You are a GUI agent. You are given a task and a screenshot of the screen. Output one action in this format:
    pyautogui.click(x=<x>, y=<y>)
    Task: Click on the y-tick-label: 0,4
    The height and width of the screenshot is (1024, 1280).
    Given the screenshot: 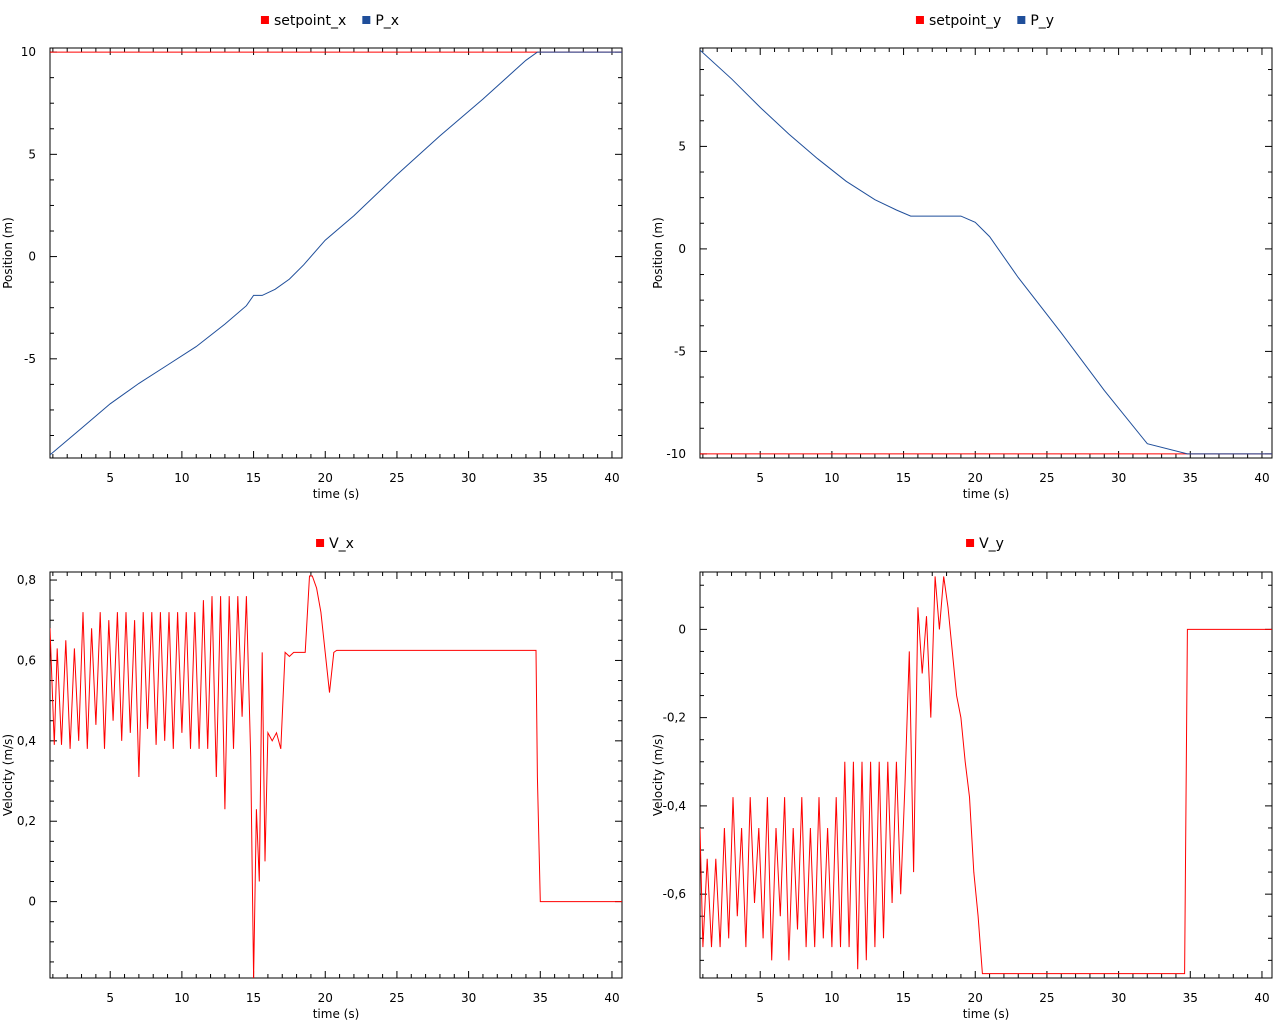 What is the action you would take?
    pyautogui.click(x=26, y=741)
    